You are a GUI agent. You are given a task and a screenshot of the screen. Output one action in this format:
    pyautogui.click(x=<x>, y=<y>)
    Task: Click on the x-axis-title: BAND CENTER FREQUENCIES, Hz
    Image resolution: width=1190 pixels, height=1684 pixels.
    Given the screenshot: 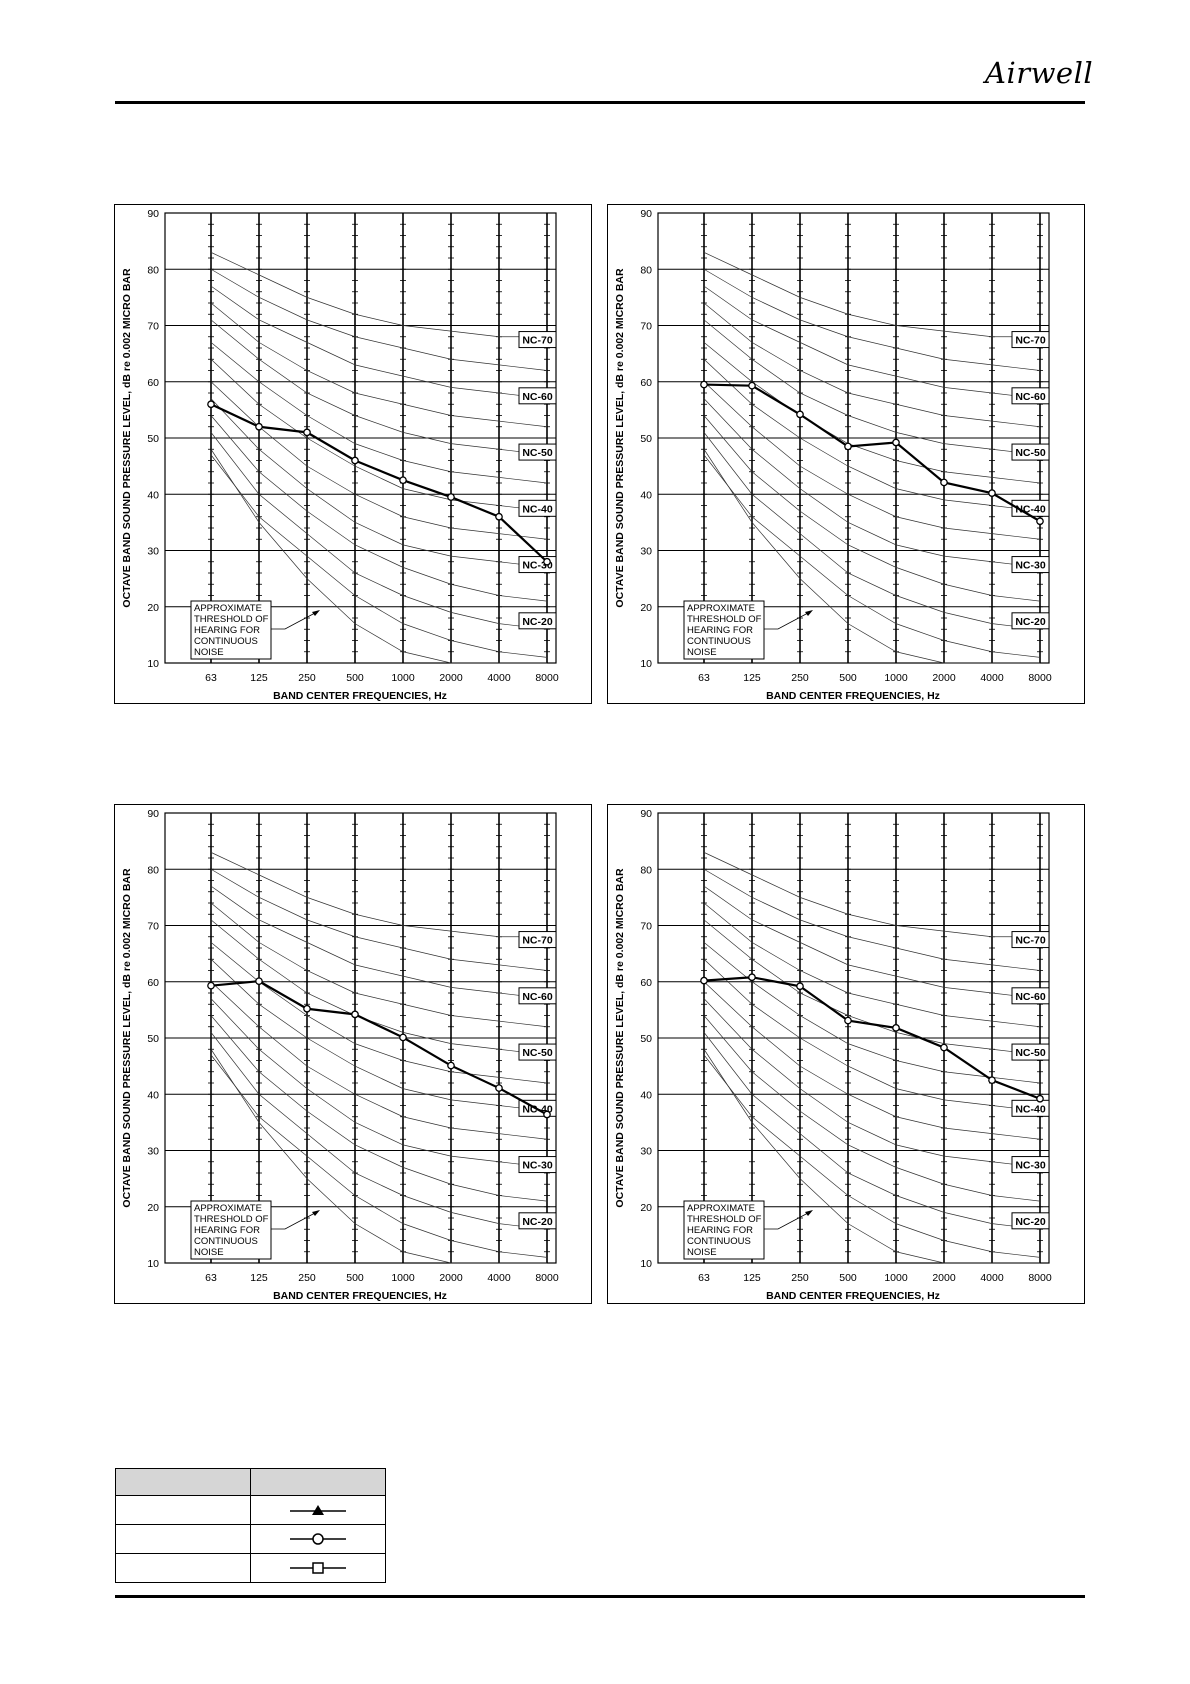 What is the action you would take?
    pyautogui.click(x=853, y=1296)
    